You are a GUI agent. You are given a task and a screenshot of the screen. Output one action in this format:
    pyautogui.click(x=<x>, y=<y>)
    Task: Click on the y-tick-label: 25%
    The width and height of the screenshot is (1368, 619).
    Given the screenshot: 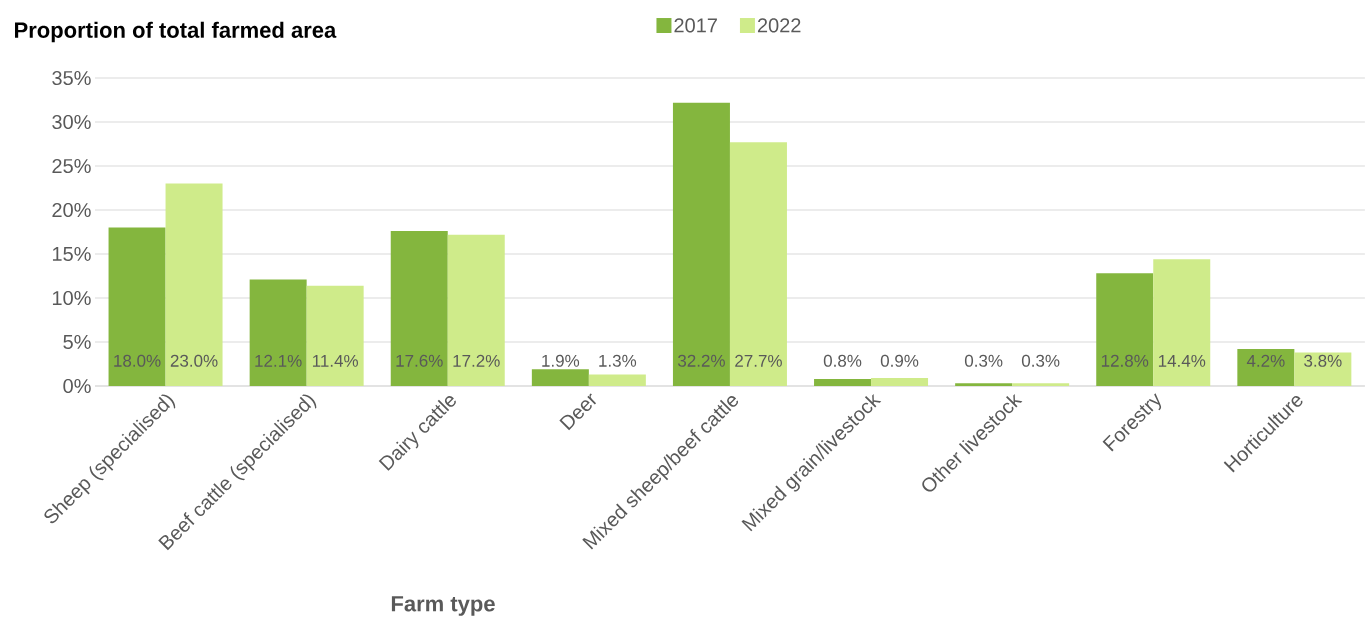 What is the action you would take?
    pyautogui.click(x=71, y=166)
    